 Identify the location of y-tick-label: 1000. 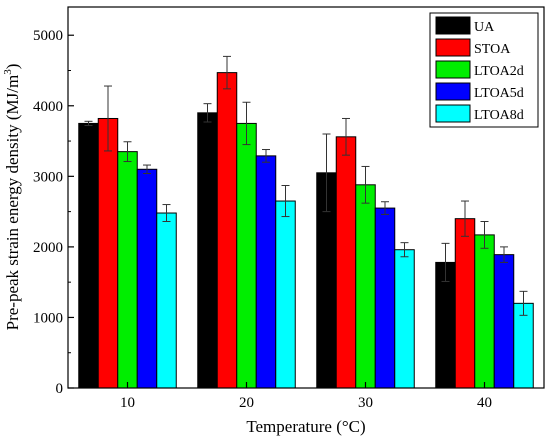
(48, 318).